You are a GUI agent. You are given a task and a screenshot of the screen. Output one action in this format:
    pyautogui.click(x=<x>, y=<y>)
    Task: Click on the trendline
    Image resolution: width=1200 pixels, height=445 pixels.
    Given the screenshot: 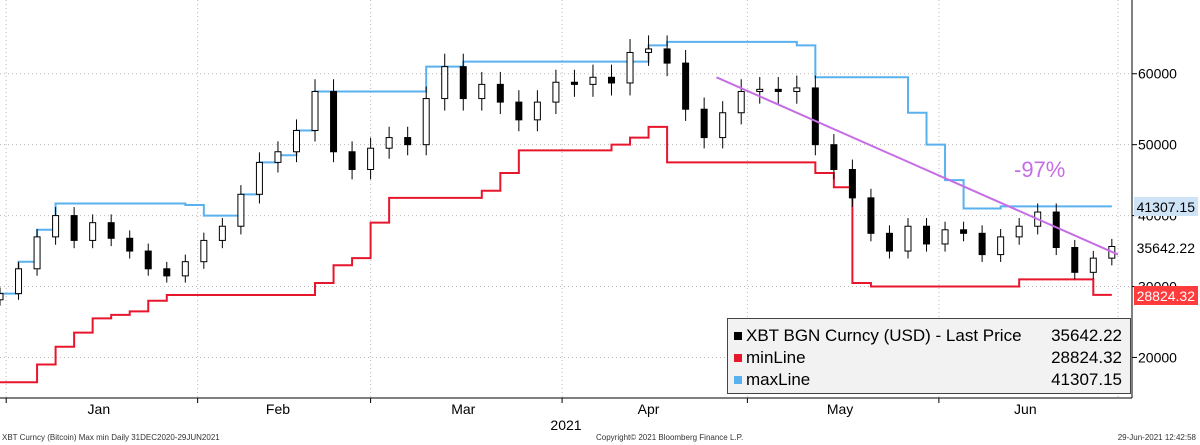 What is the action you would take?
    pyautogui.click(x=917, y=166)
    